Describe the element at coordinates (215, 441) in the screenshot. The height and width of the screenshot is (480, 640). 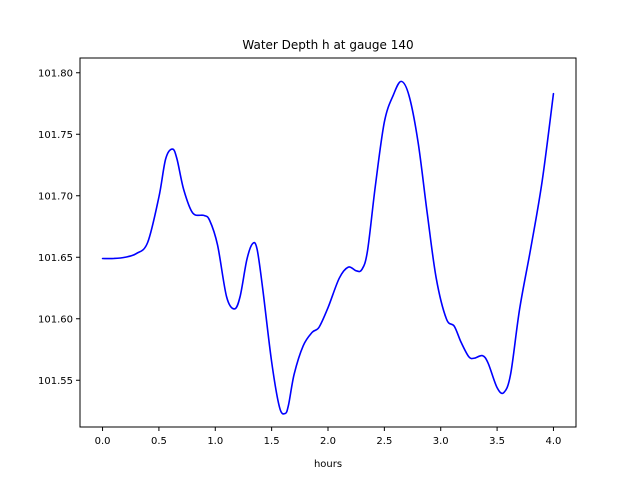
I see `x-tick-label: 1.0` at that location.